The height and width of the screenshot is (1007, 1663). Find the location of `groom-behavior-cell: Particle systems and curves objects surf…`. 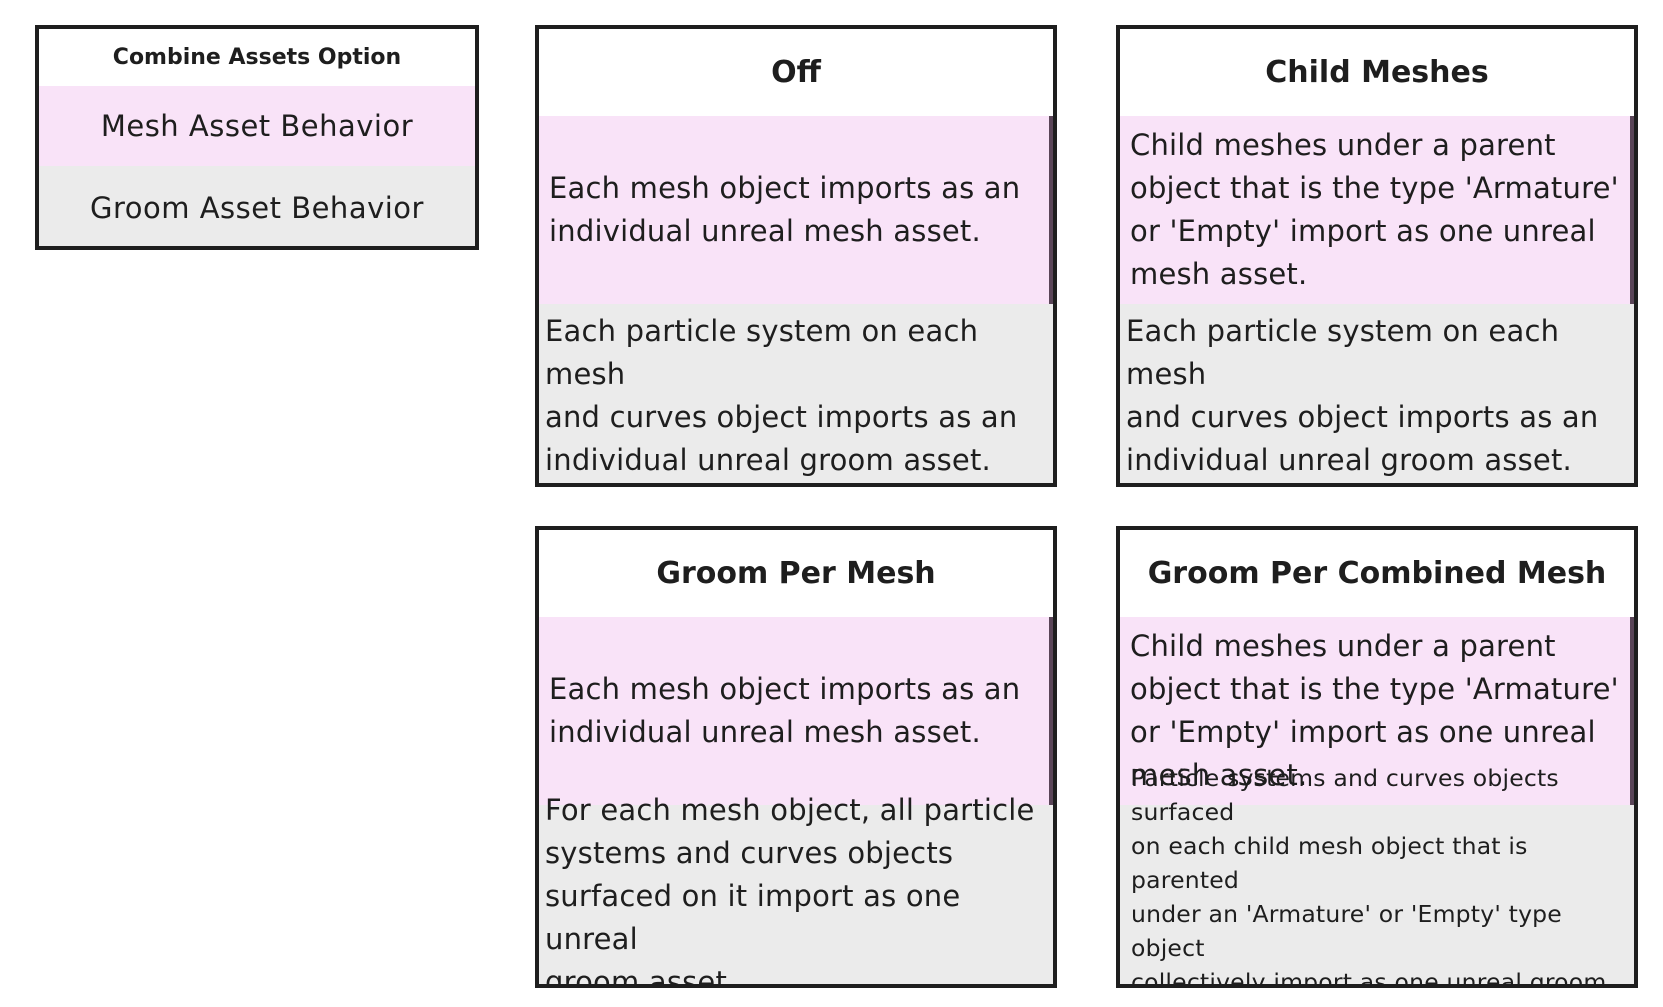

groom-behavior-cell: Particle systems and curves objects surf… is located at coordinates (1377, 874).